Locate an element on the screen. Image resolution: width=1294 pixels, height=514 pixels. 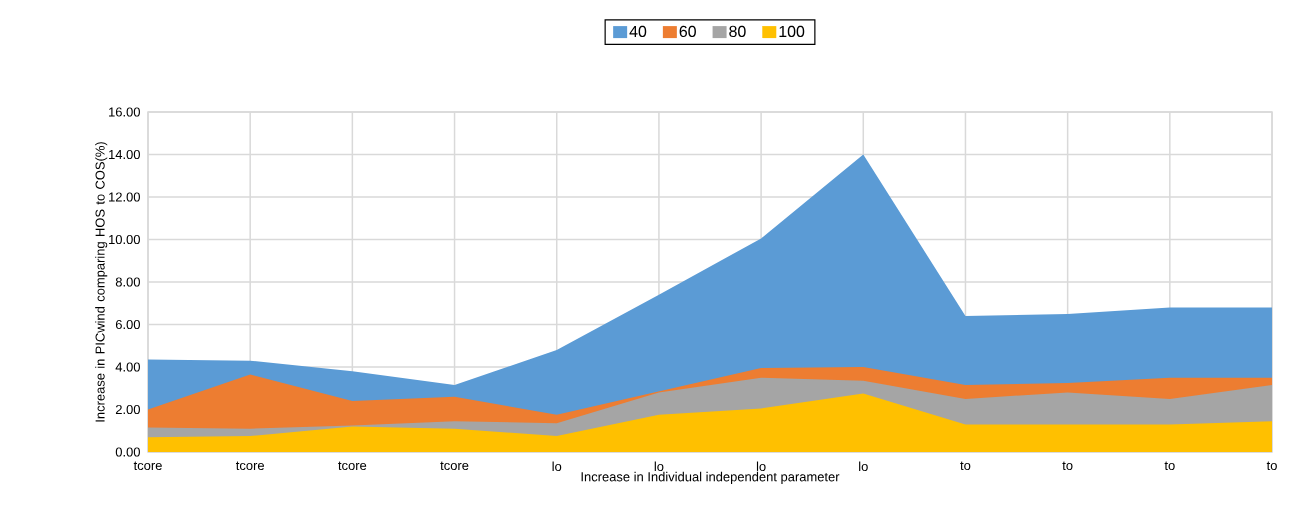
legend-label: 60 is located at coordinates (687, 31).